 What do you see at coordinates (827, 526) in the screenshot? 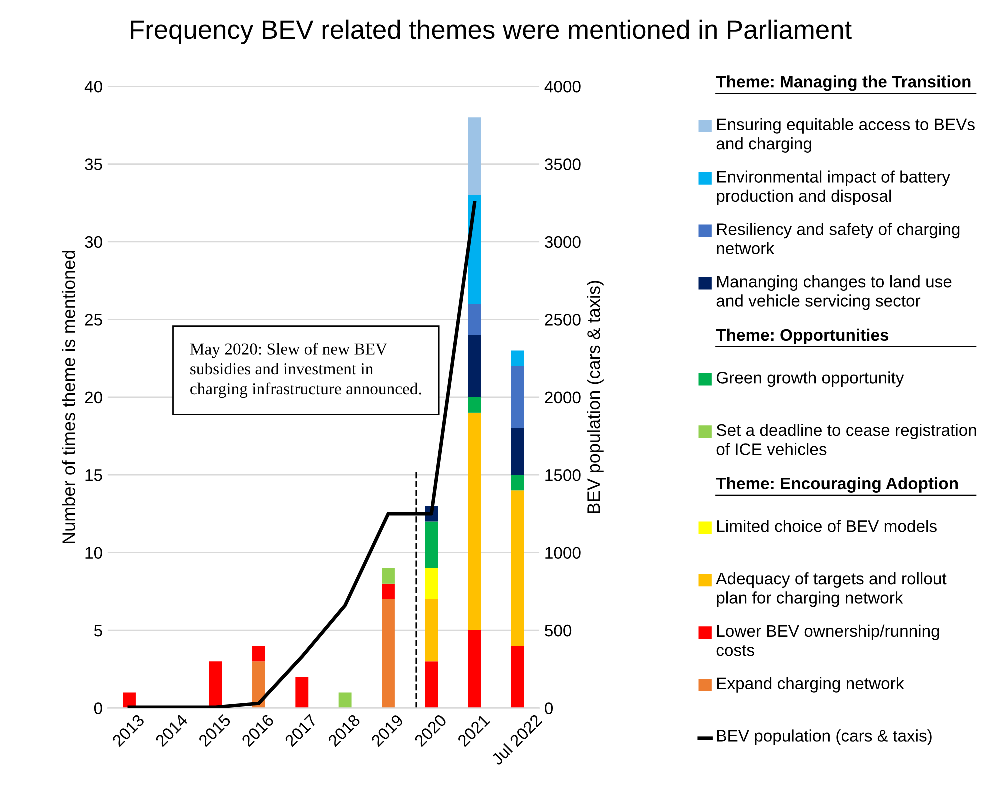
I see `legend-label: Limited choice of BEV models` at bounding box center [827, 526].